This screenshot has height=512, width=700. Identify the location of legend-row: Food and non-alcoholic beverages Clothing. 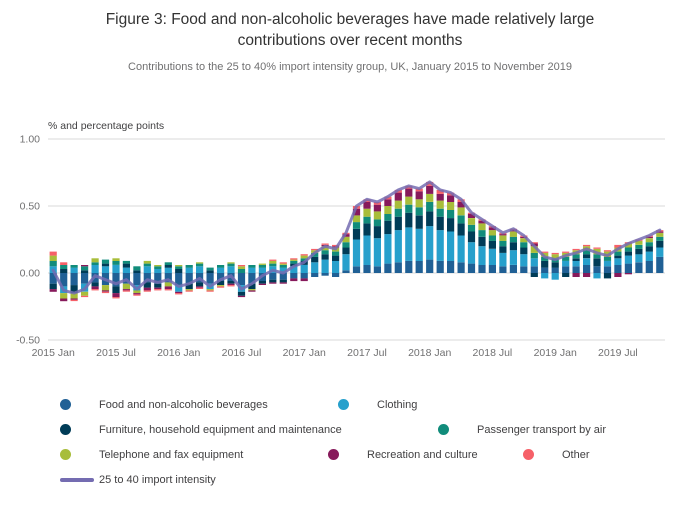
(380, 405).